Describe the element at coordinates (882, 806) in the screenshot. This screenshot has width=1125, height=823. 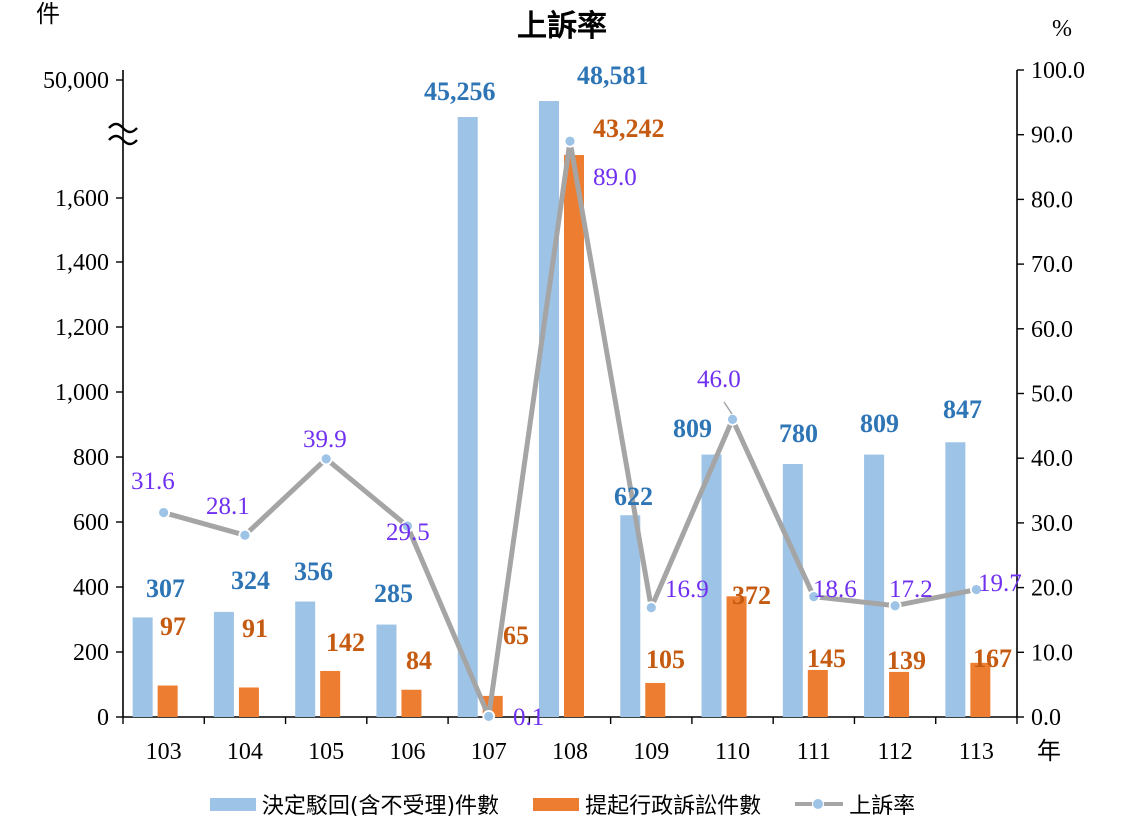
I see `legend-label-rate: 上訴率` at that location.